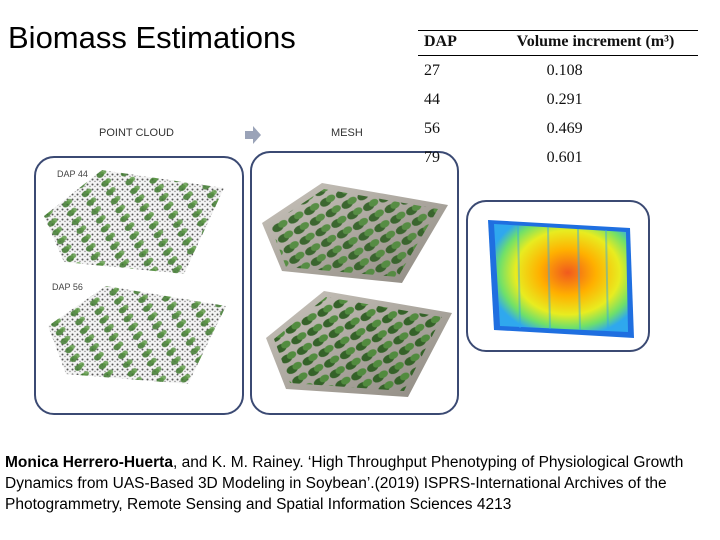 This screenshot has width=720, height=540. What do you see at coordinates (432, 157) in the screenshot?
I see `dap-cell: 79` at bounding box center [432, 157].